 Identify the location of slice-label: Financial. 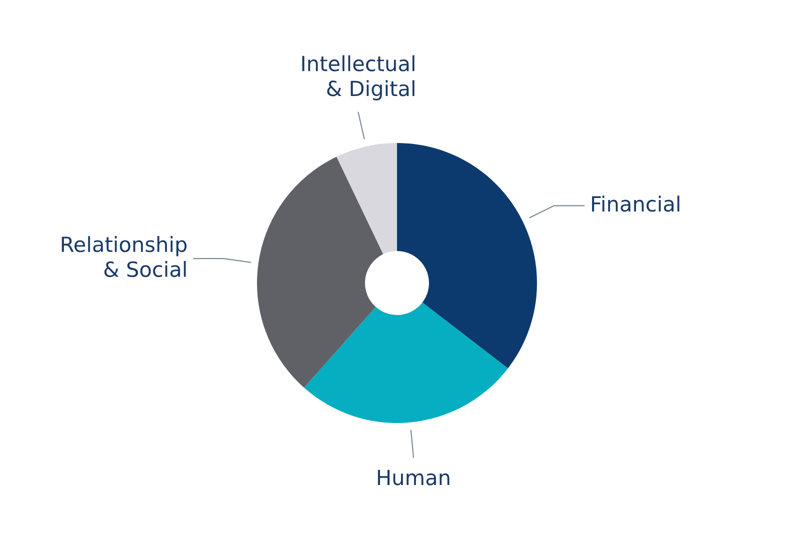
(636, 204).